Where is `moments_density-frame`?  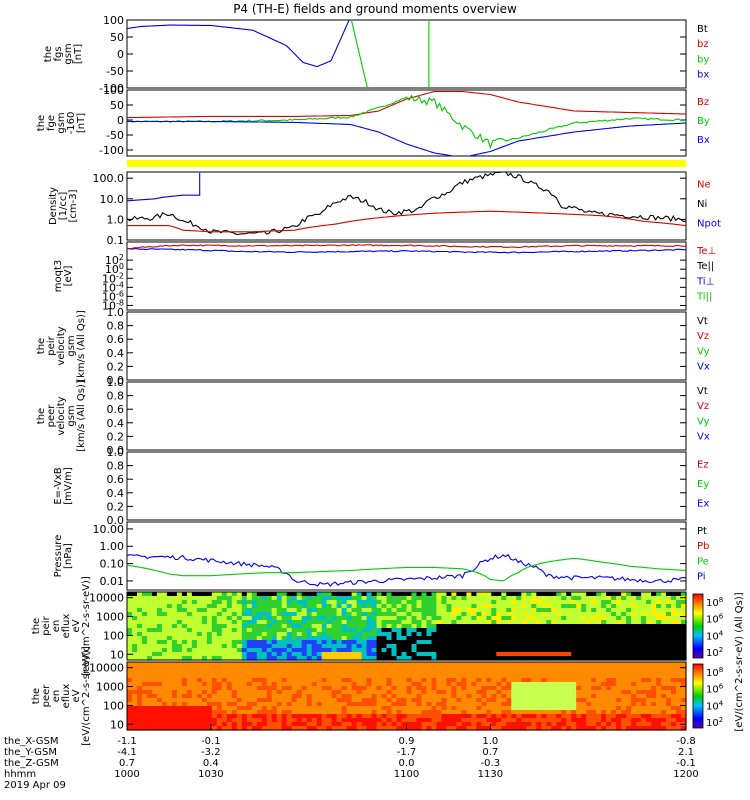
moments_density-frame is located at coordinates (406, 206).